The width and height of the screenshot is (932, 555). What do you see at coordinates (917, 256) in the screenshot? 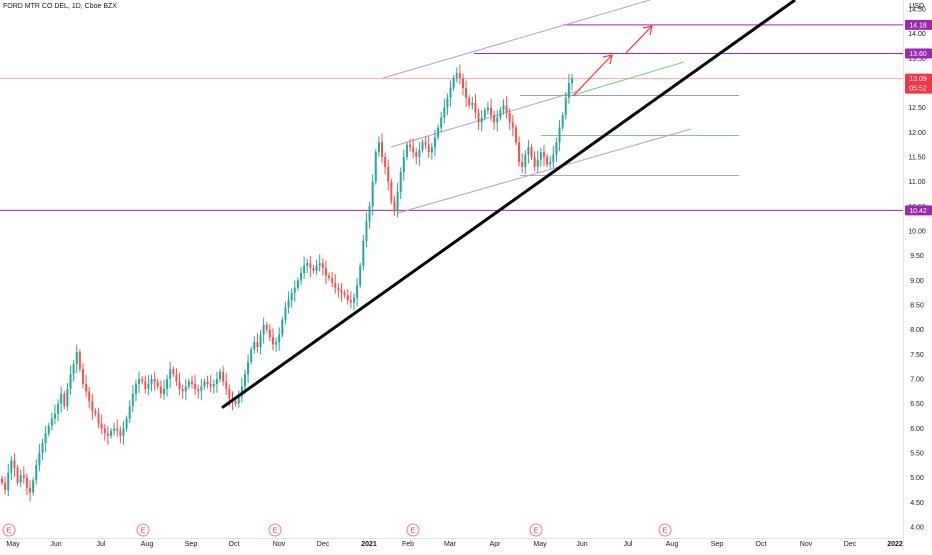
I see `y-tick-label: 9.50` at bounding box center [917, 256].